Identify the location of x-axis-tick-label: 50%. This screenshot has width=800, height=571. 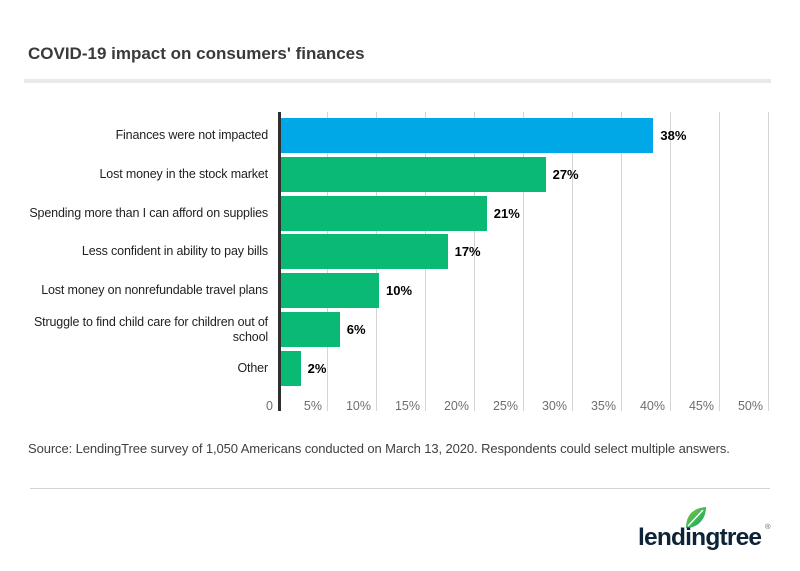
(750, 406).